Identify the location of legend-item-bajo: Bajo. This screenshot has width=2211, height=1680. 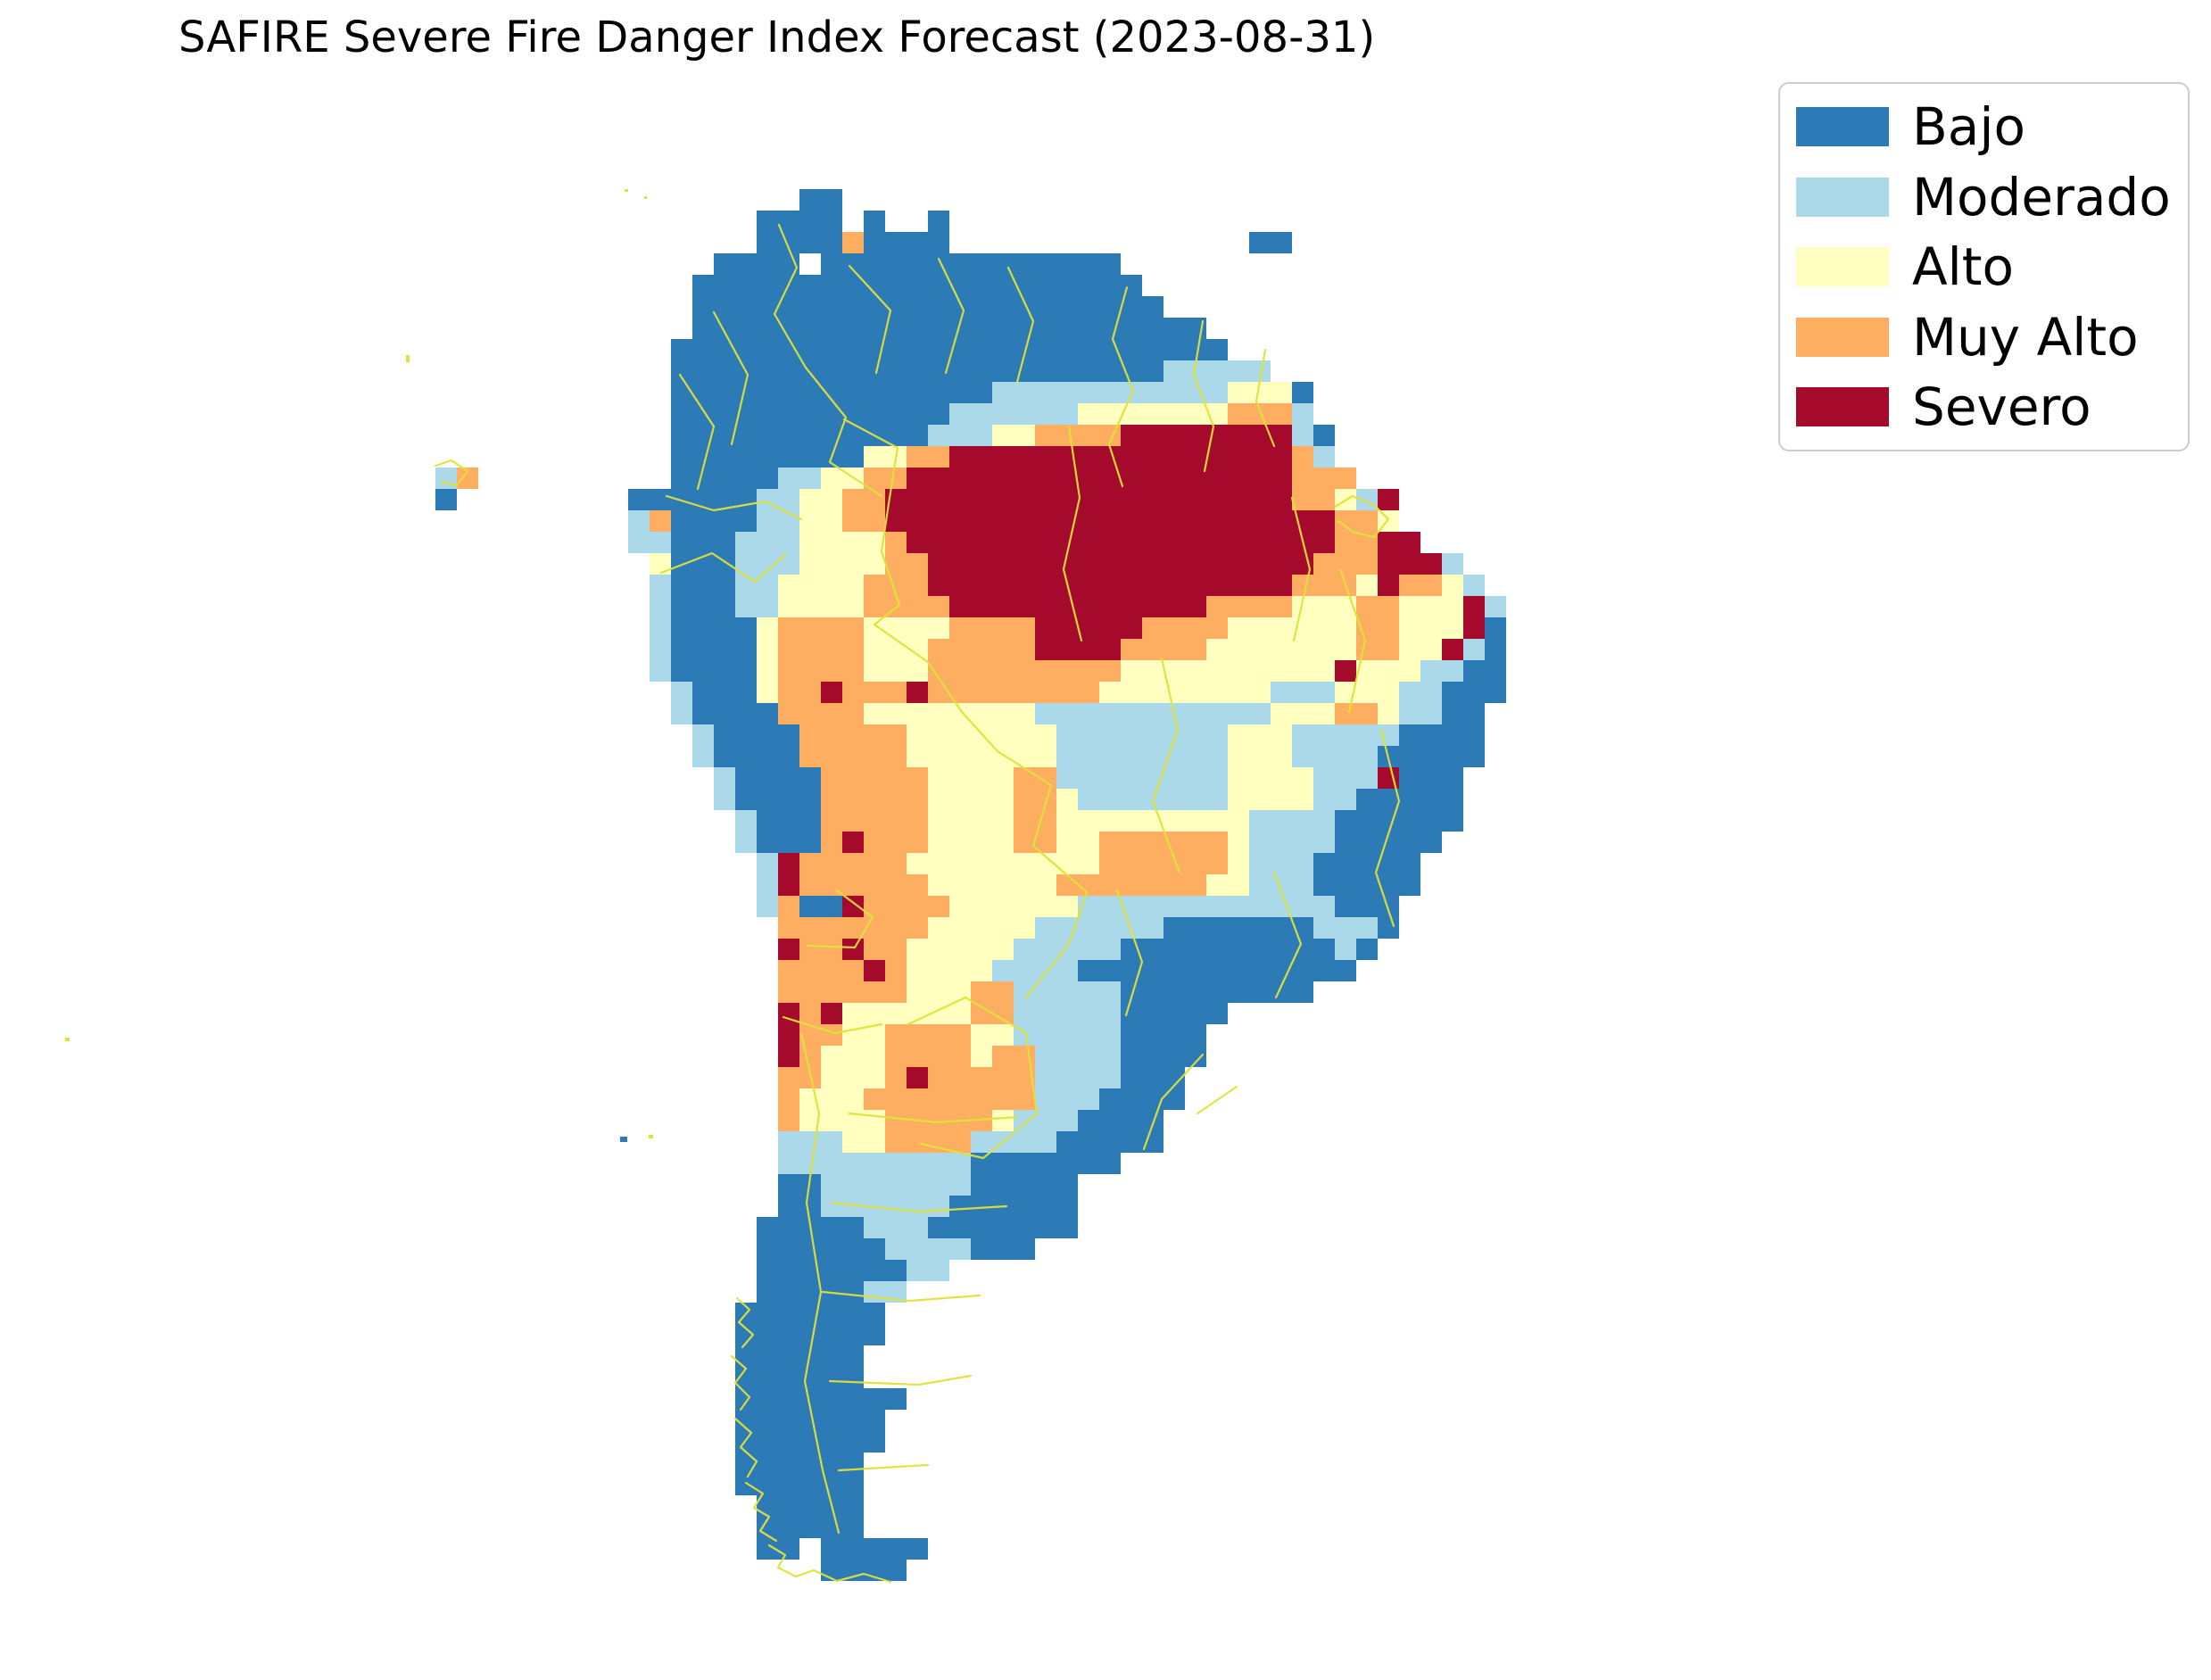
(1987, 126).